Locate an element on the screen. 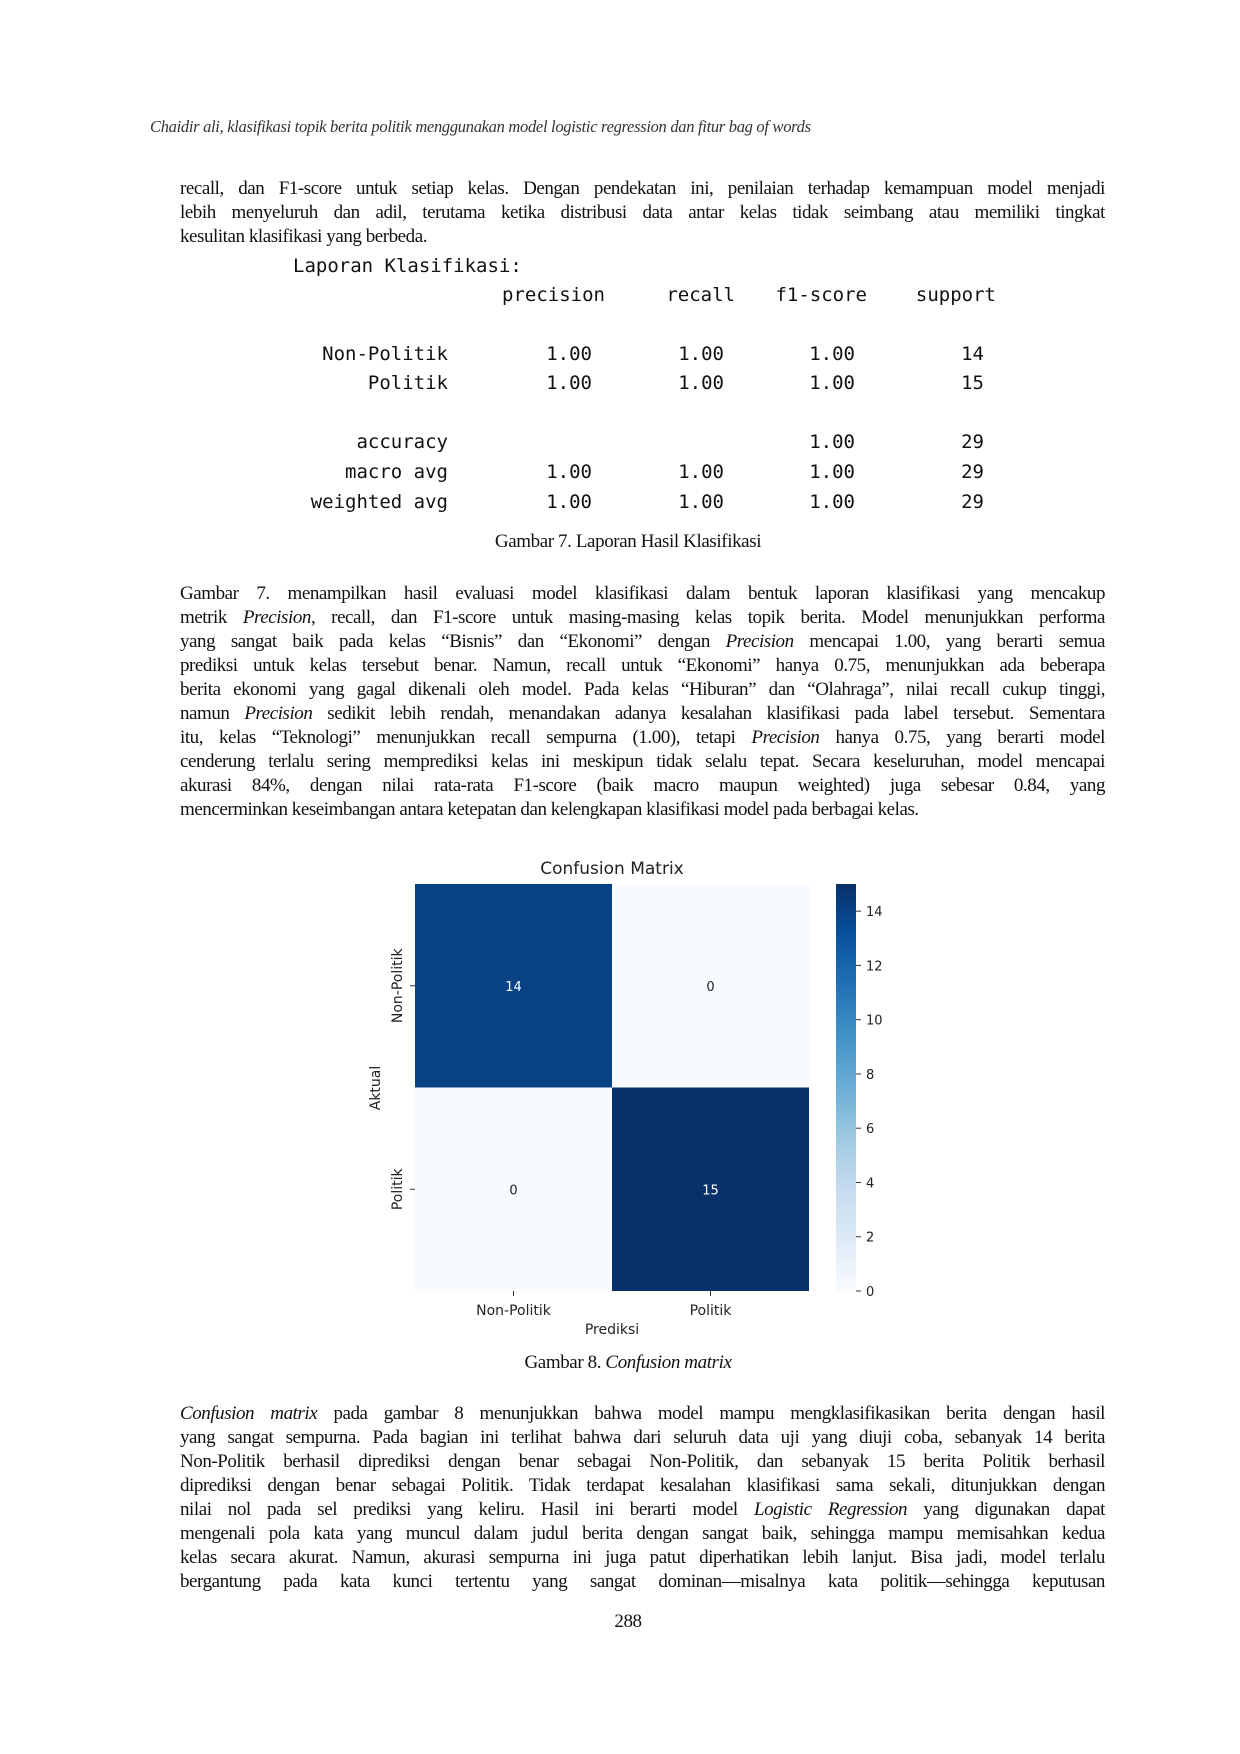  cell-annotation: 15 is located at coordinates (710, 1190).